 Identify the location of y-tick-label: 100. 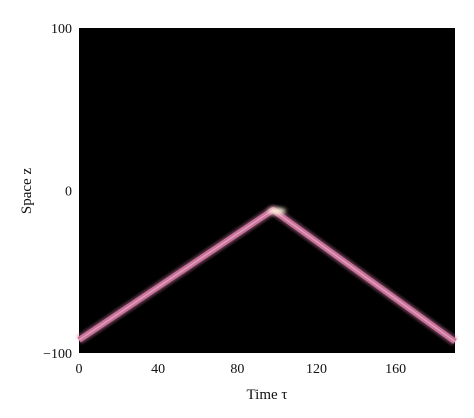
(61, 29).